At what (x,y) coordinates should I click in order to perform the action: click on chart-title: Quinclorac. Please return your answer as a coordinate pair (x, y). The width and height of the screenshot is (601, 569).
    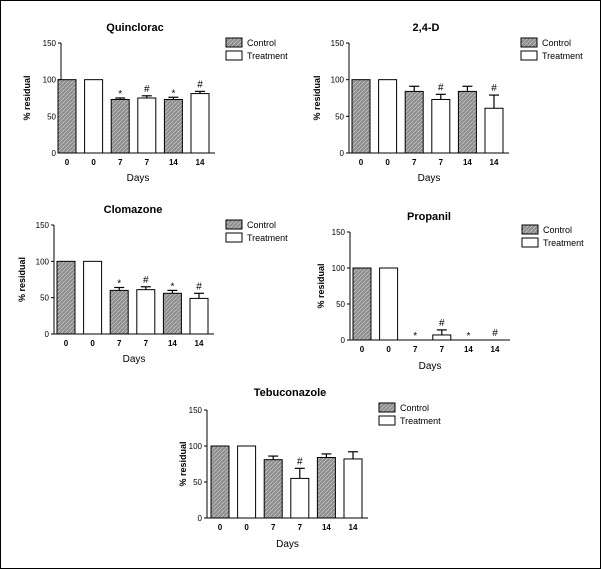
    Looking at the image, I should click on (134, 28).